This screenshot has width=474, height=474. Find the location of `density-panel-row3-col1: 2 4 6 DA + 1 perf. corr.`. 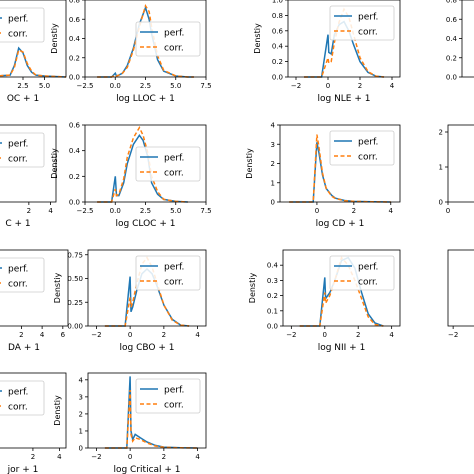

density-panel-row3-col1: 2 4 6 DA + 1 perf. corr. is located at coordinates (34, 301).